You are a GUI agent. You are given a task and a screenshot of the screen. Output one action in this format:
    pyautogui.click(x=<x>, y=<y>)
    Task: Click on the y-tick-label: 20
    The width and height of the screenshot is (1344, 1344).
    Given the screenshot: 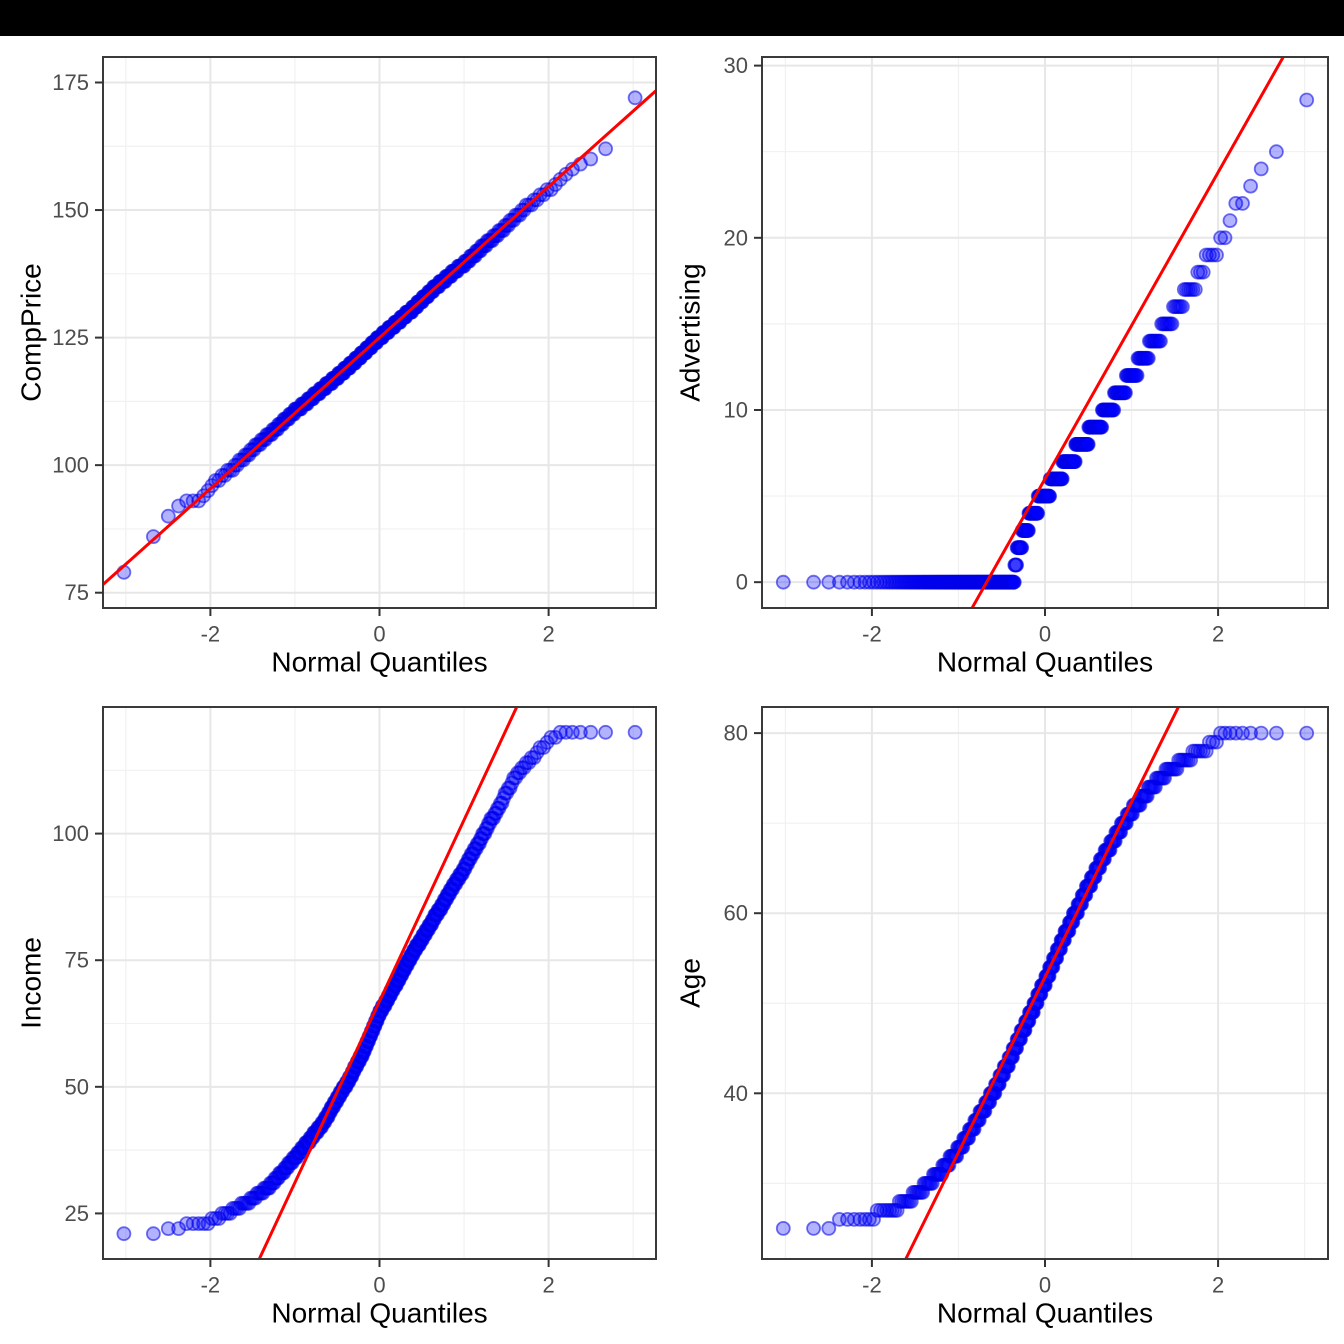 What is the action you would take?
    pyautogui.click(x=736, y=237)
    